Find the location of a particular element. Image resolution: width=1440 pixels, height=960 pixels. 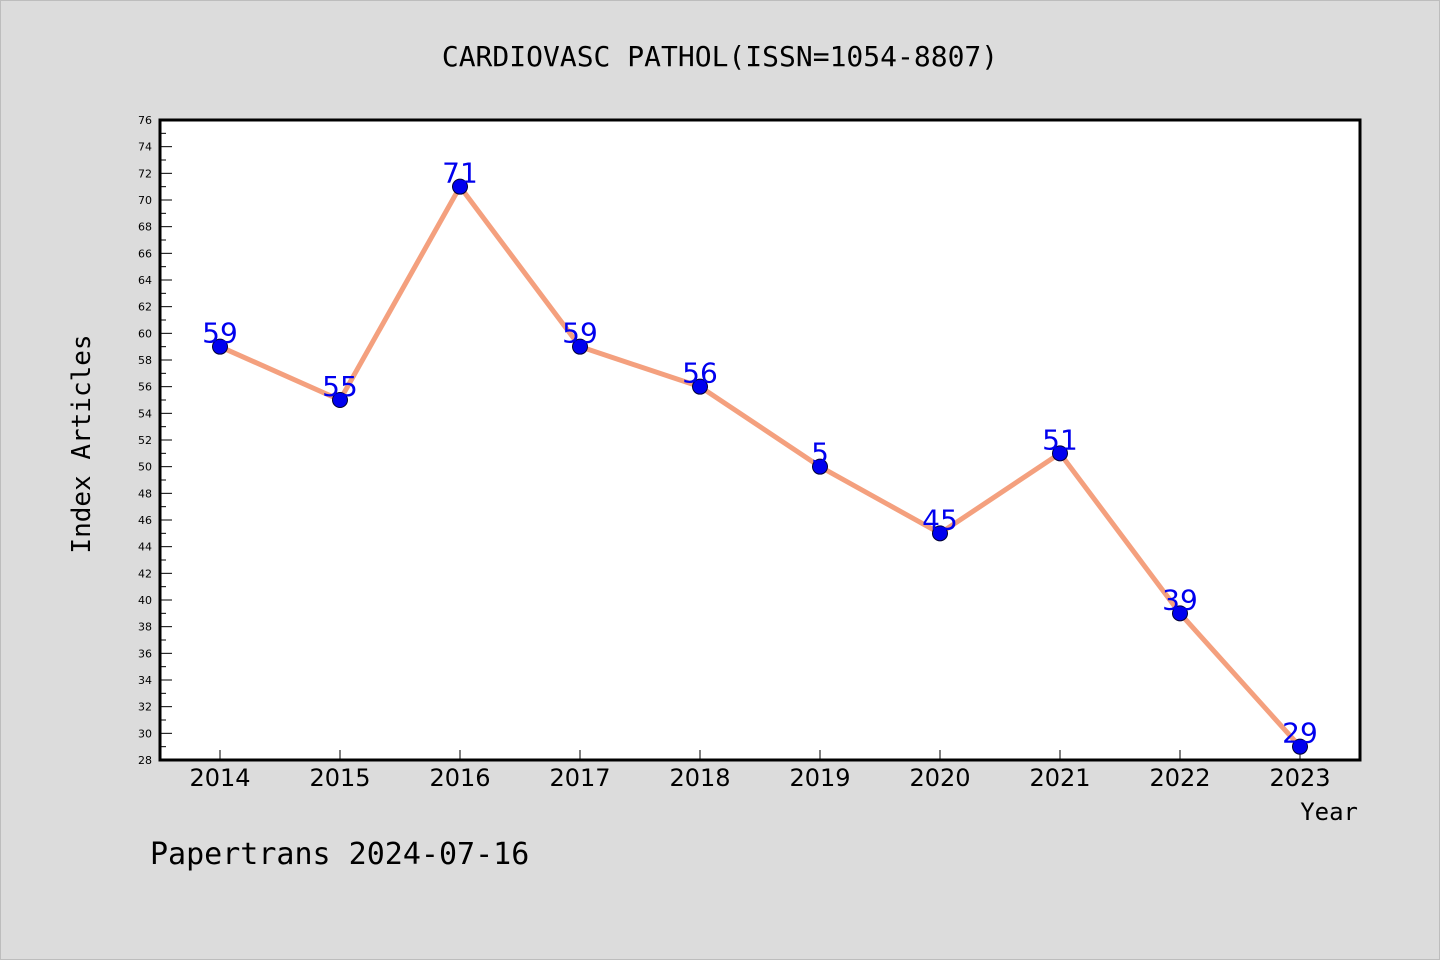

x-tick-label: 2023 is located at coordinates (1299, 778).